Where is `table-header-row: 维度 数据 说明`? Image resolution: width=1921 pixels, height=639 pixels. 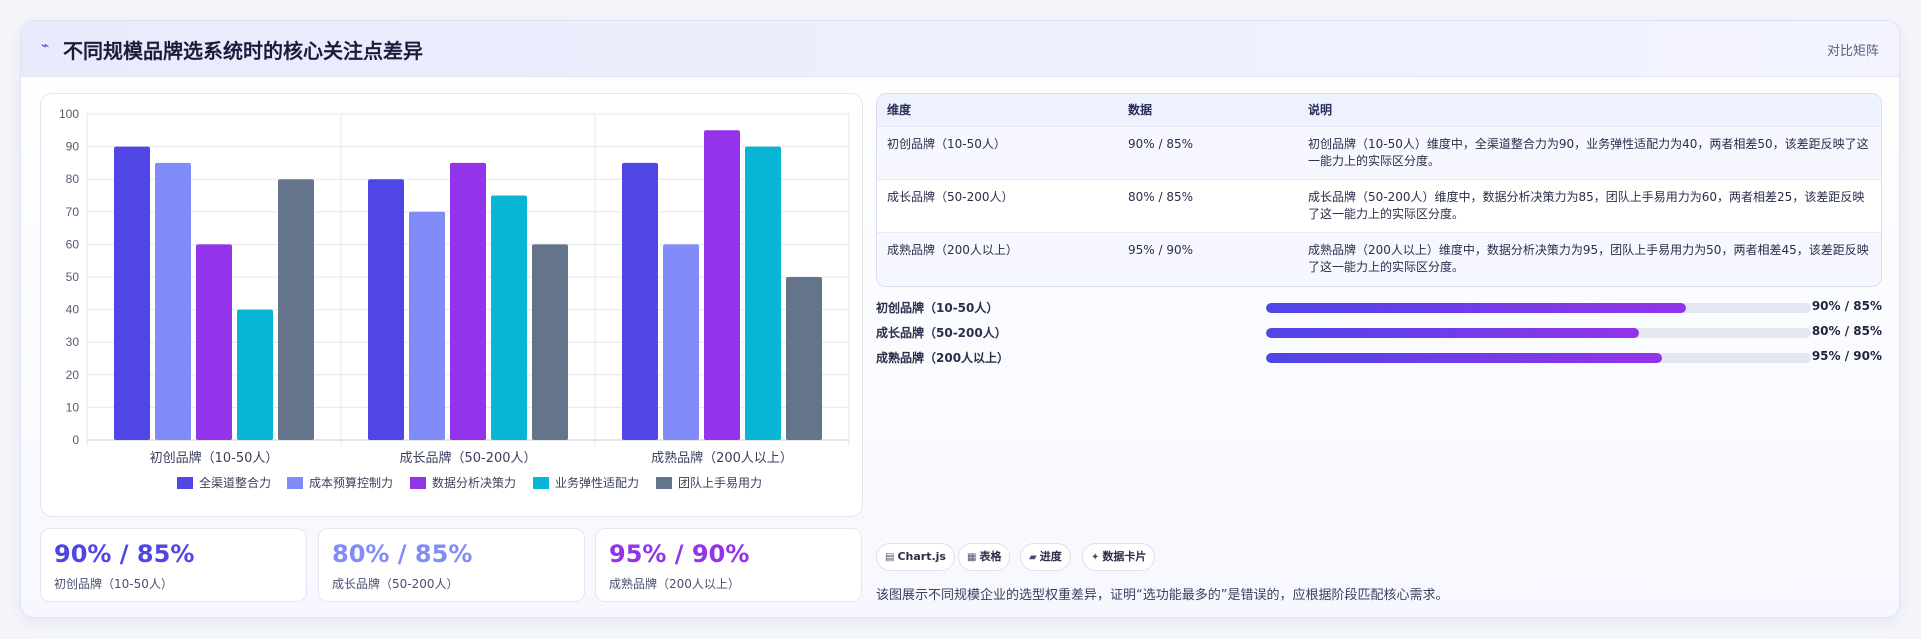 table-header-row: 维度 数据 说明 is located at coordinates (1379, 110).